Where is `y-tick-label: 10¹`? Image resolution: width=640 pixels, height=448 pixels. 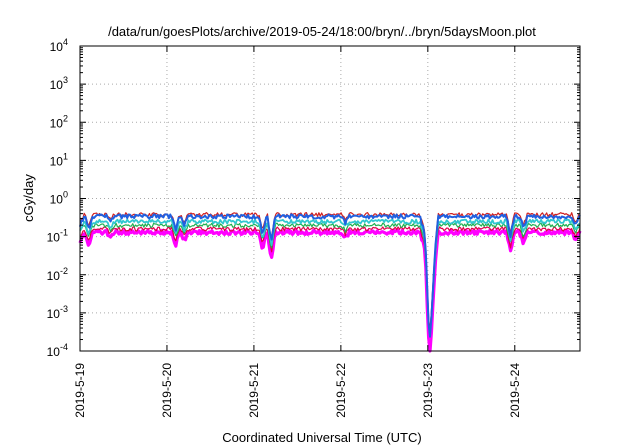
y-tick-label: 10¹ is located at coordinates (59, 159).